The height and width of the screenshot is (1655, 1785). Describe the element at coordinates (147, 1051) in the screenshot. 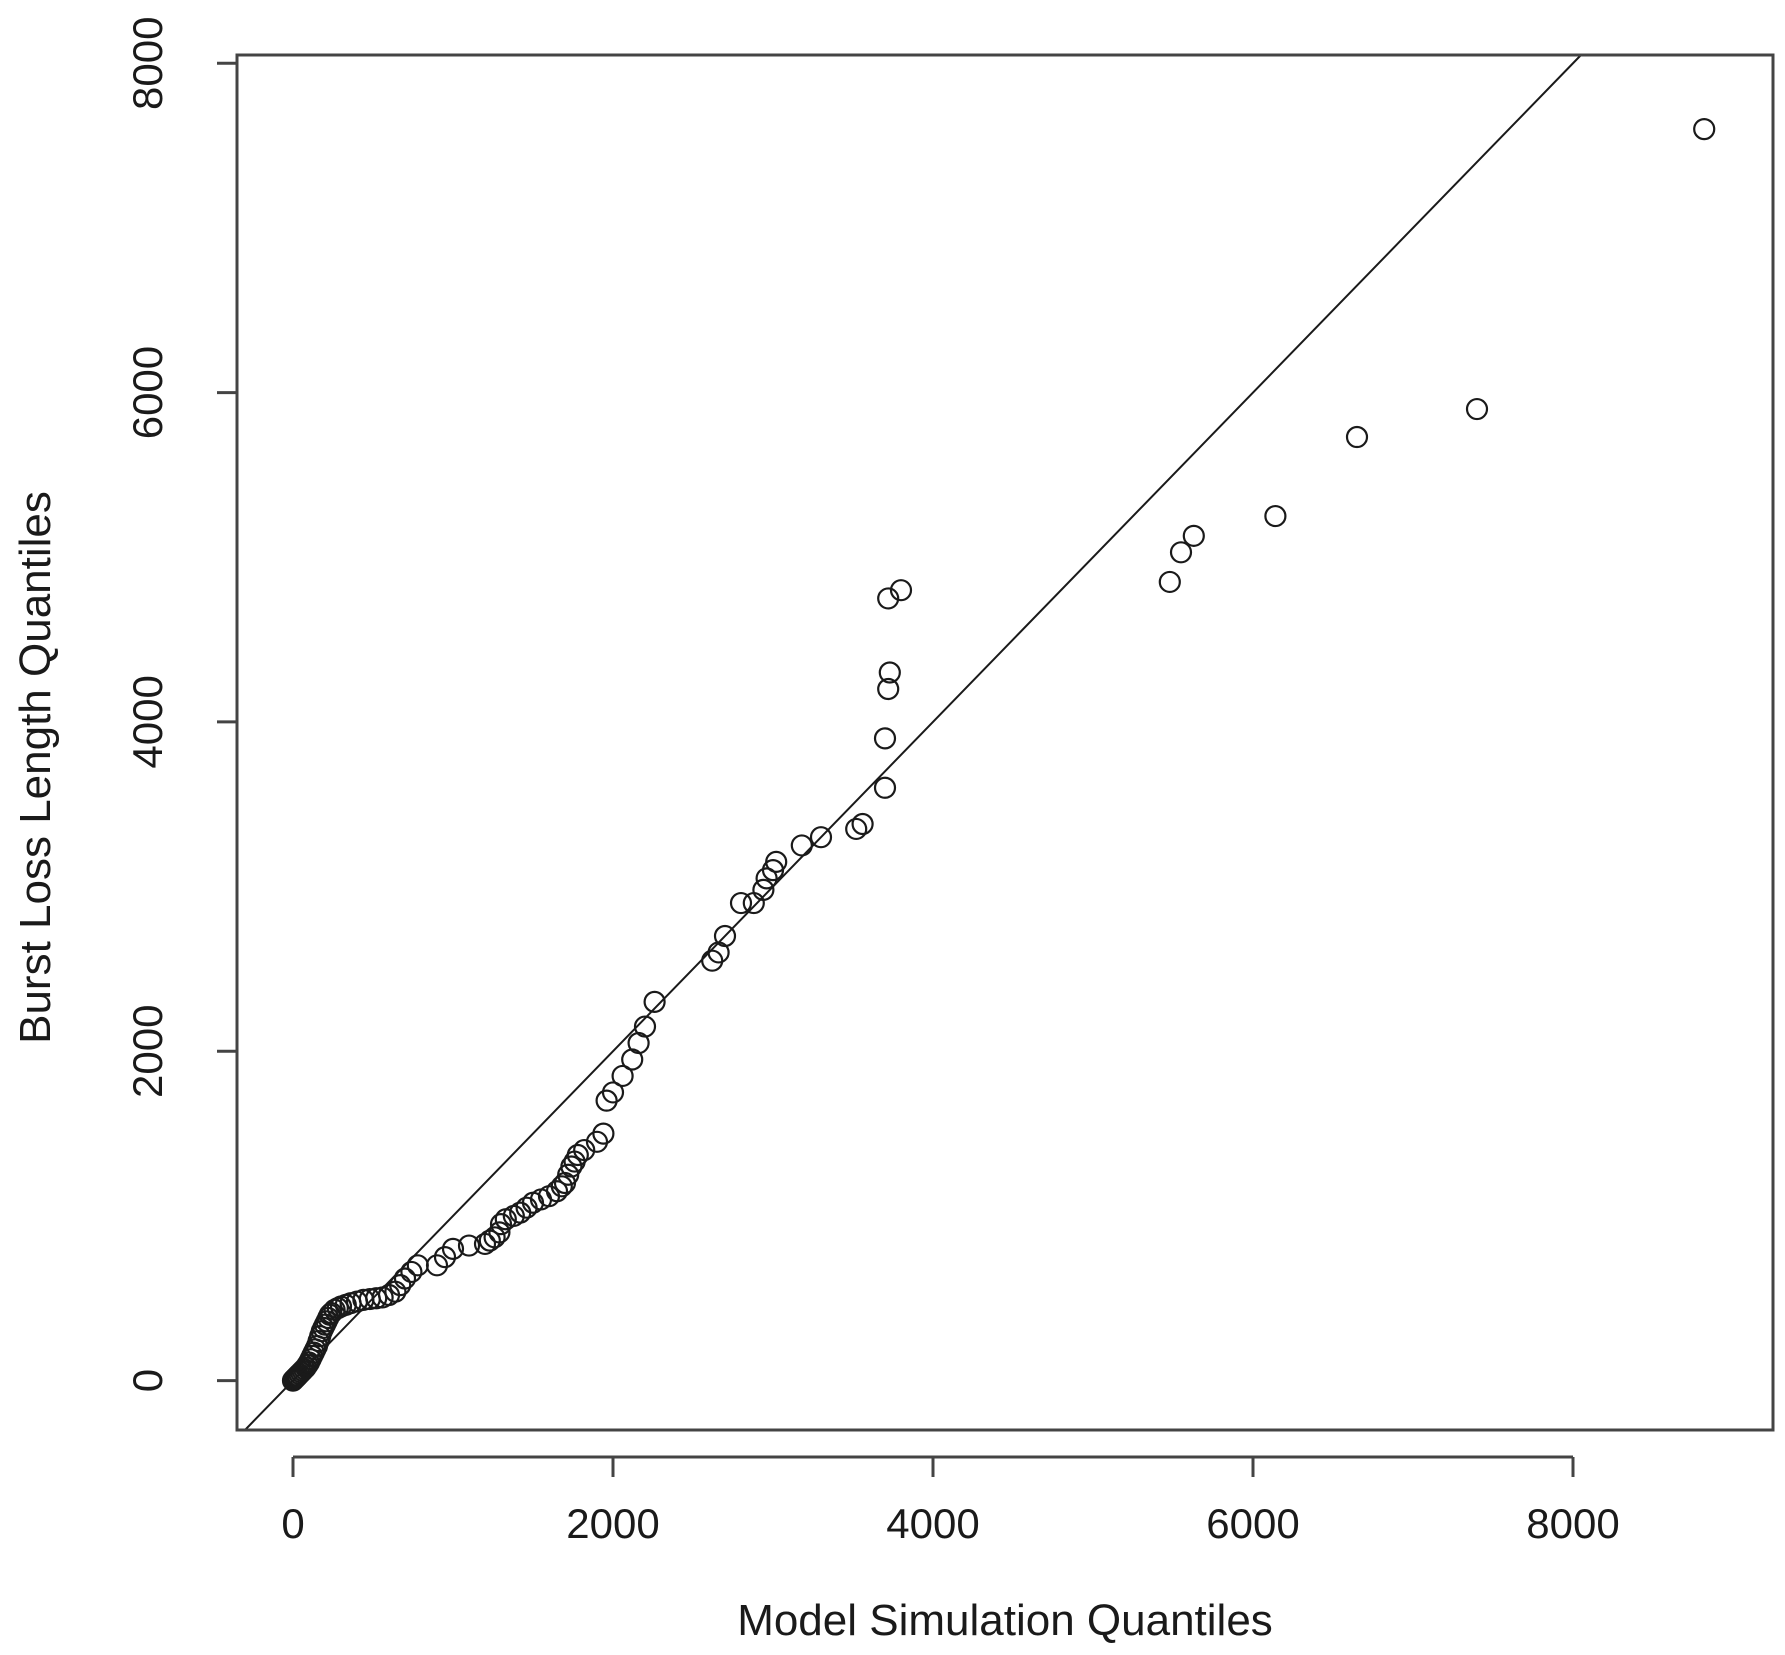

I see `y-tick-label: 2000` at that location.